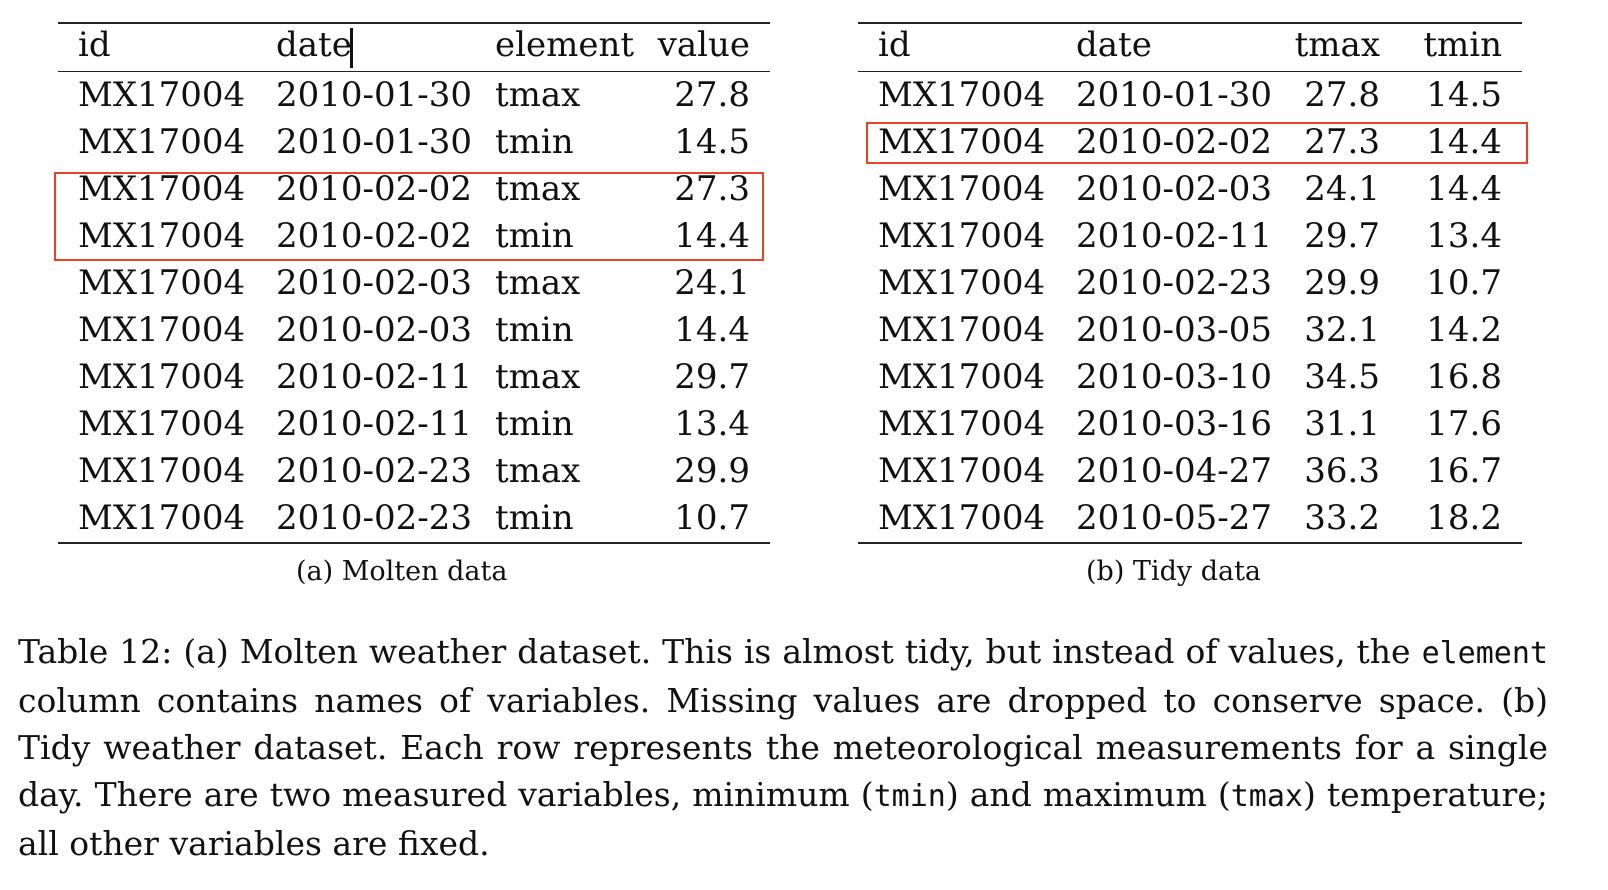 Image resolution: width=1608 pixels, height=890 pixels. What do you see at coordinates (1342, 377) in the screenshot?
I see `cell-tmax: 34.5` at bounding box center [1342, 377].